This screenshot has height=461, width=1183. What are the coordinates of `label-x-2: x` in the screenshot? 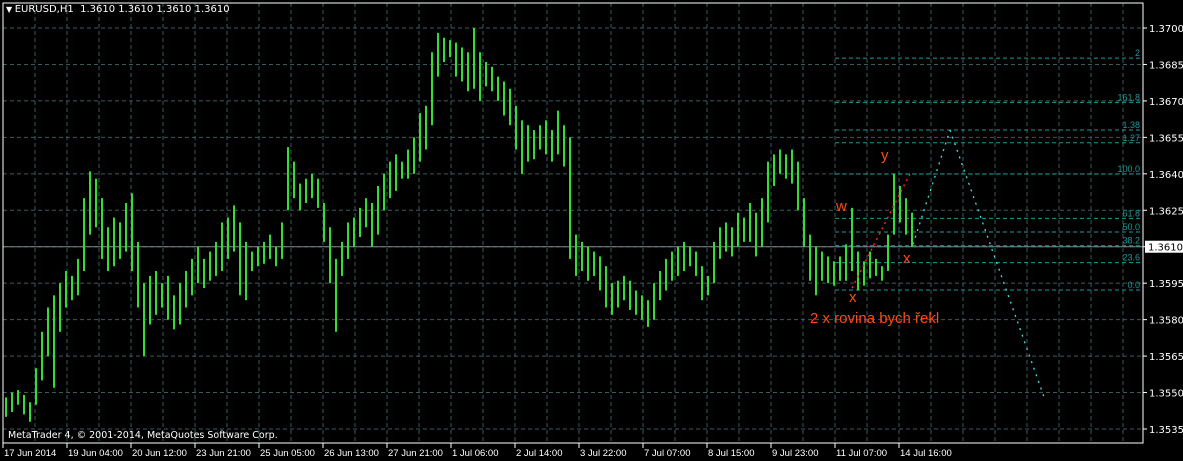 It's located at (907, 258).